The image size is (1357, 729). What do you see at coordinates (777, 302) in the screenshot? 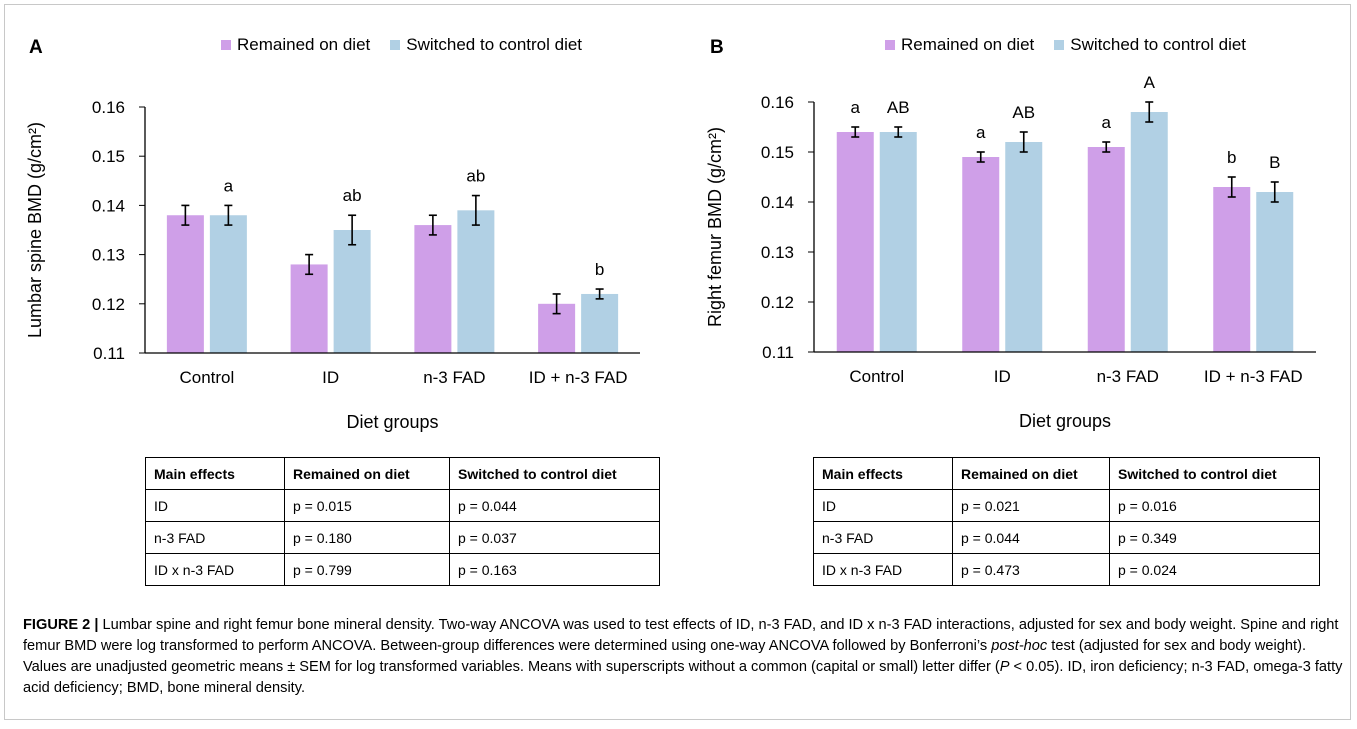
I see `y-tick-label: 0.12` at bounding box center [777, 302].